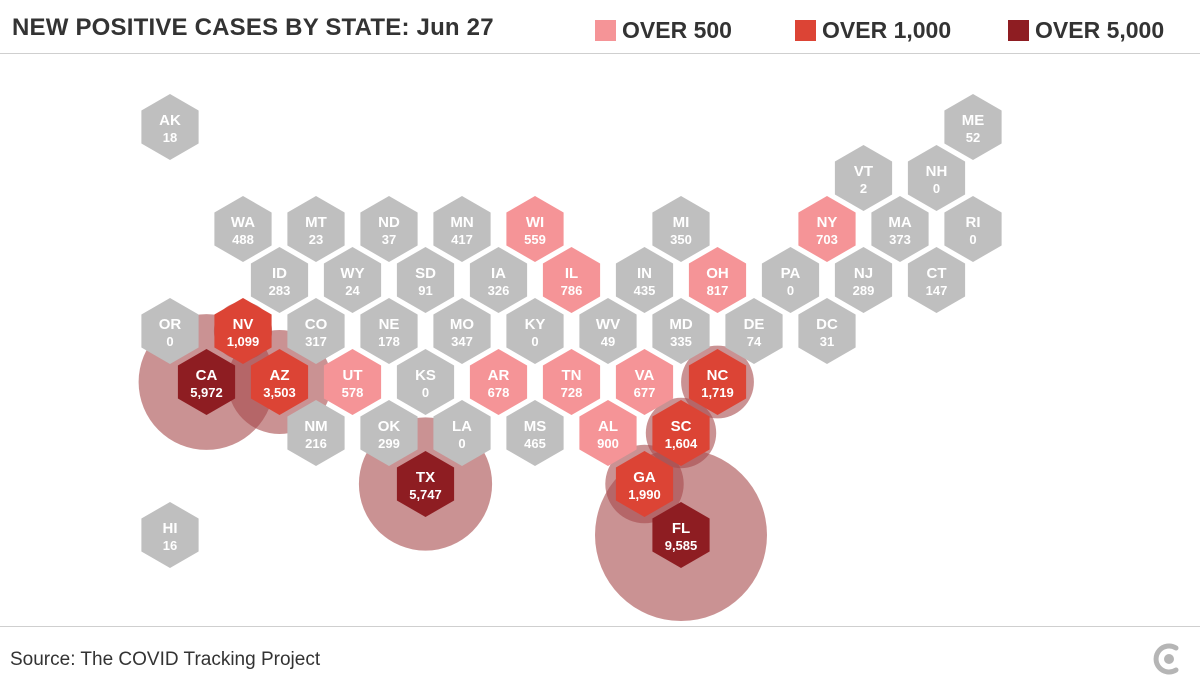 The width and height of the screenshot is (1200, 691). What do you see at coordinates (887, 30) in the screenshot?
I see `legend-label-over-1000: OVER 1,000` at bounding box center [887, 30].